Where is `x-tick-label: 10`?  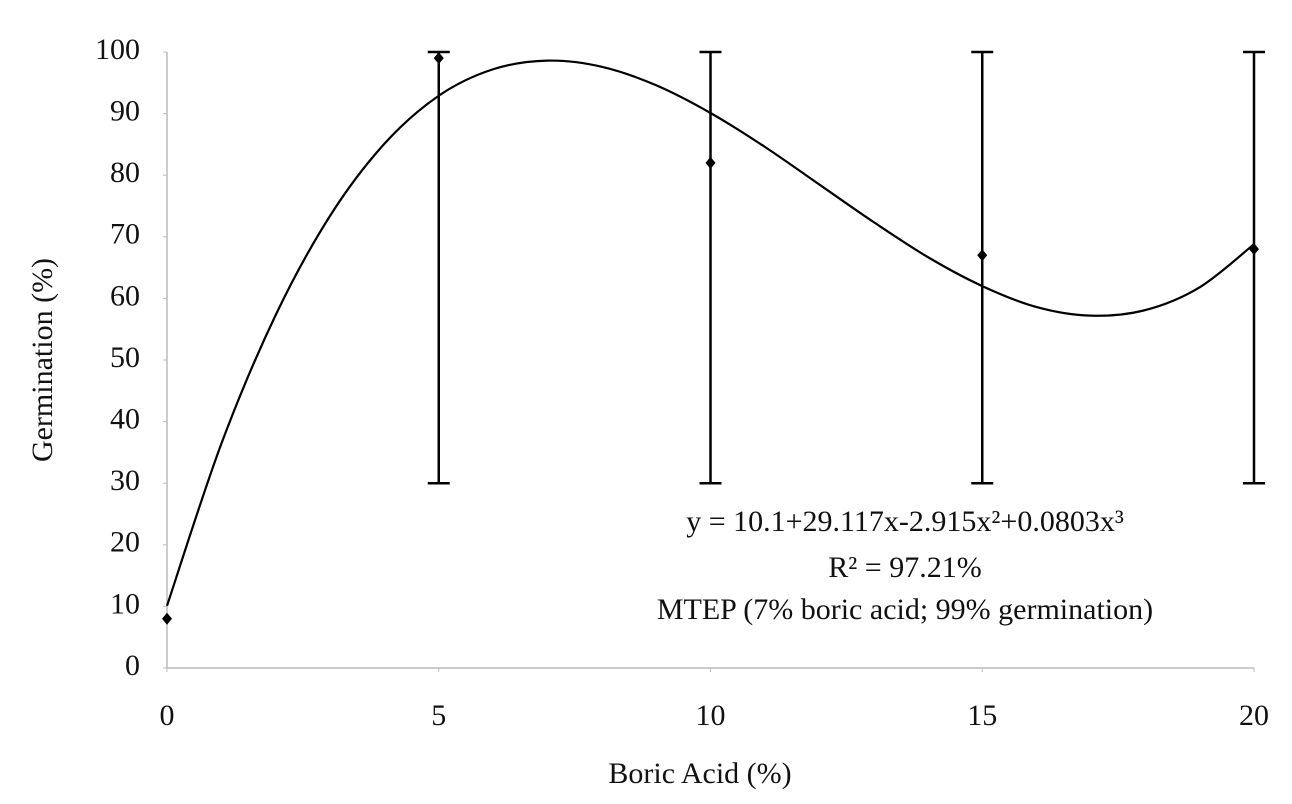 x-tick-label: 10 is located at coordinates (711, 715).